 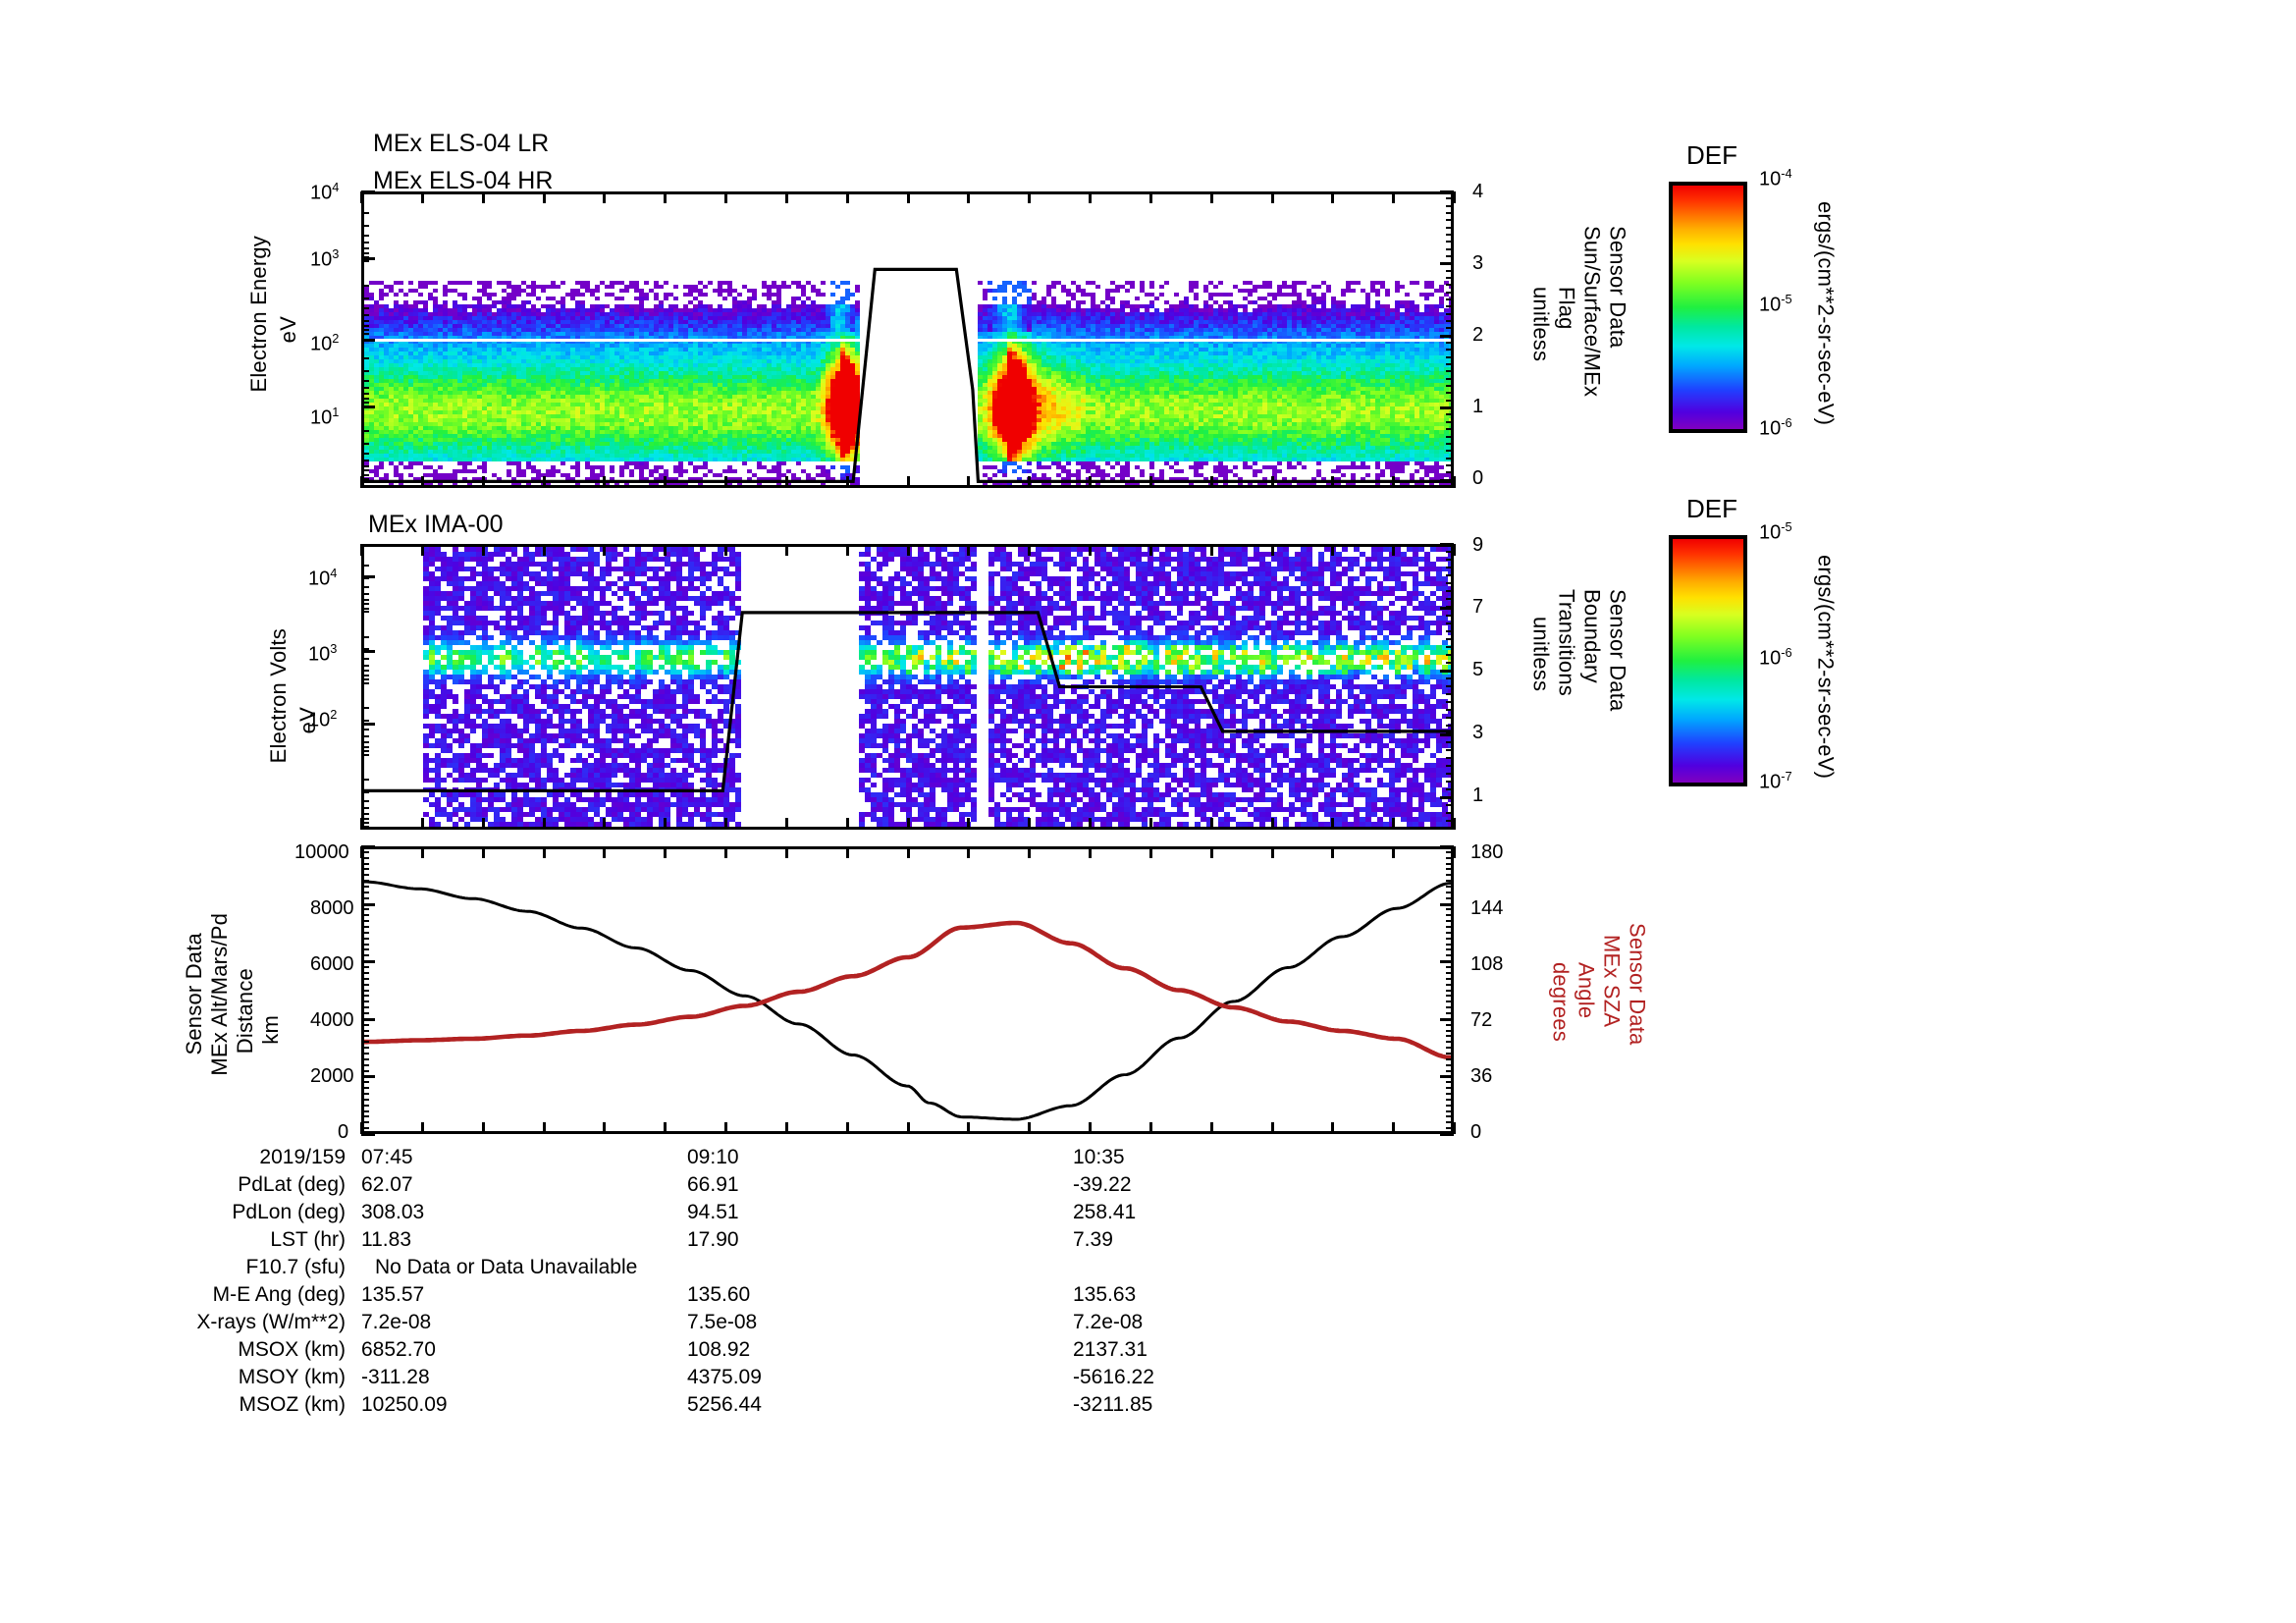 I want to click on panel-ephemeris-left-axis-line3: Distance, so click(x=245, y=1011).